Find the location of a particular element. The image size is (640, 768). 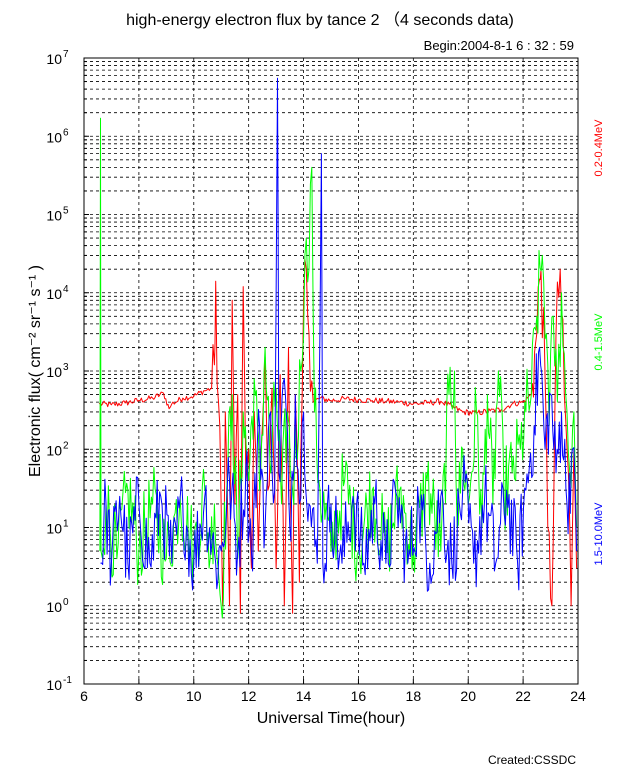

y-tick-exponent: 4 is located at coordinates (66, 289).